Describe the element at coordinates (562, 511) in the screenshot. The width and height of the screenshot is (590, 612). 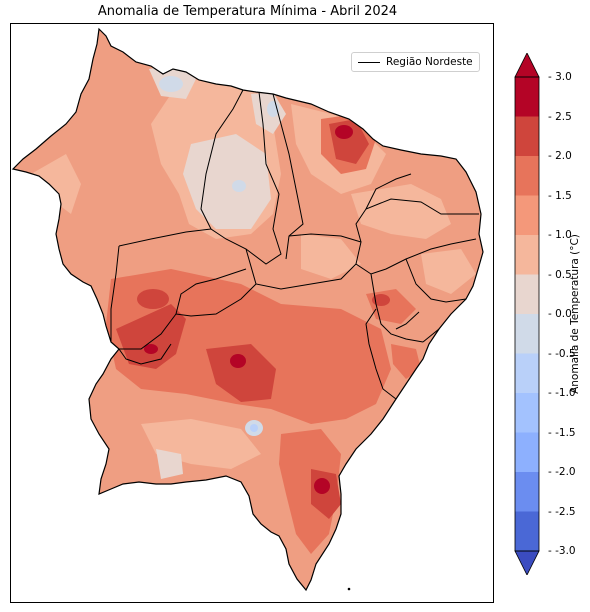
I see `colorbar-tick-label: - -2.5` at that location.